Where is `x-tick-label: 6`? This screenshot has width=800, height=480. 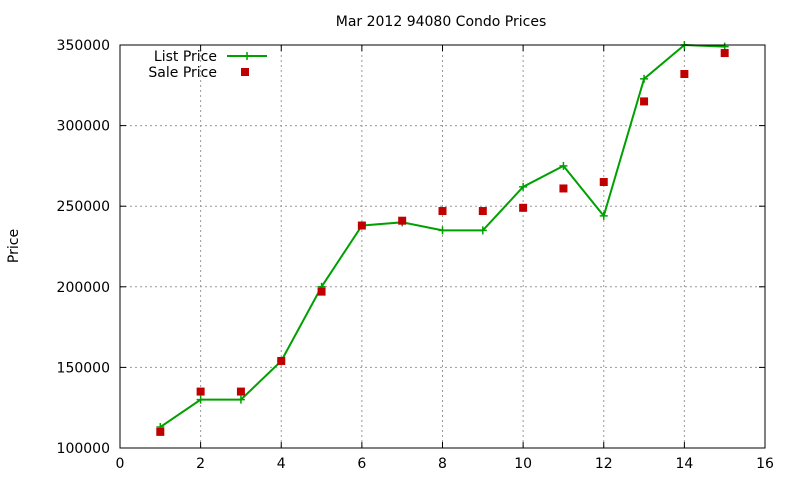
x-tick-label: 6 is located at coordinates (361, 464).